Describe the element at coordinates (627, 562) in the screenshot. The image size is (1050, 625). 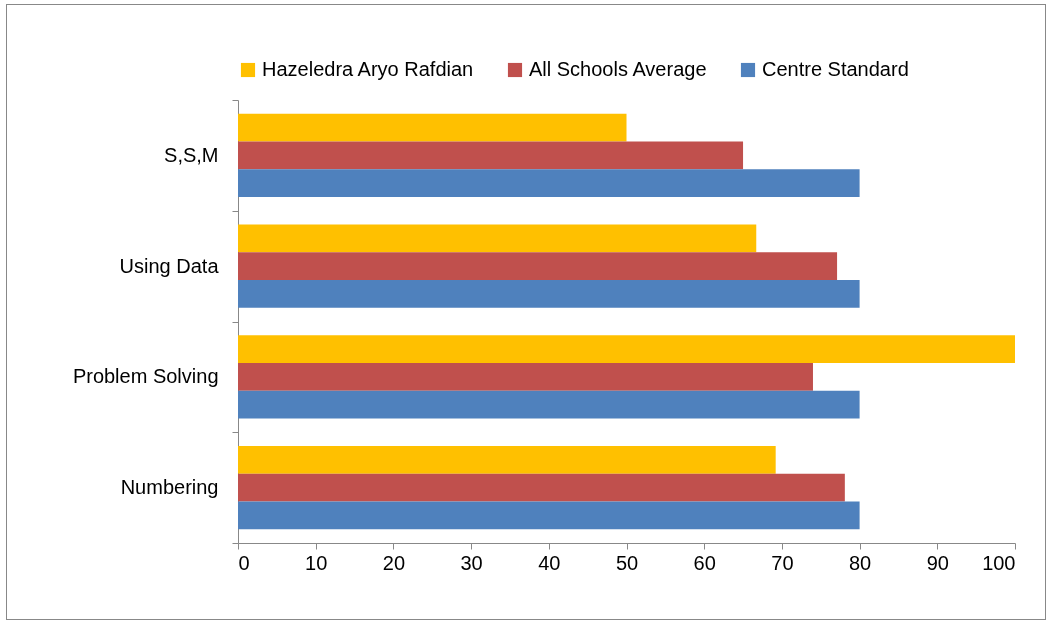
I see `x-tick-label: 50` at that location.